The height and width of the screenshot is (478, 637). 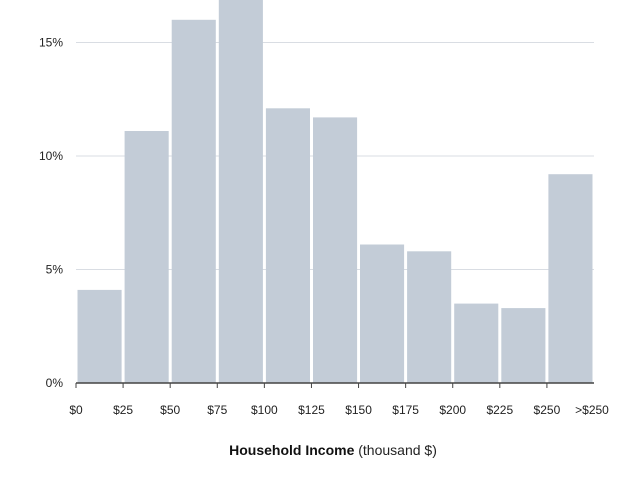 I want to click on x-axis-title-rest: (thousand $), so click(x=395, y=450).